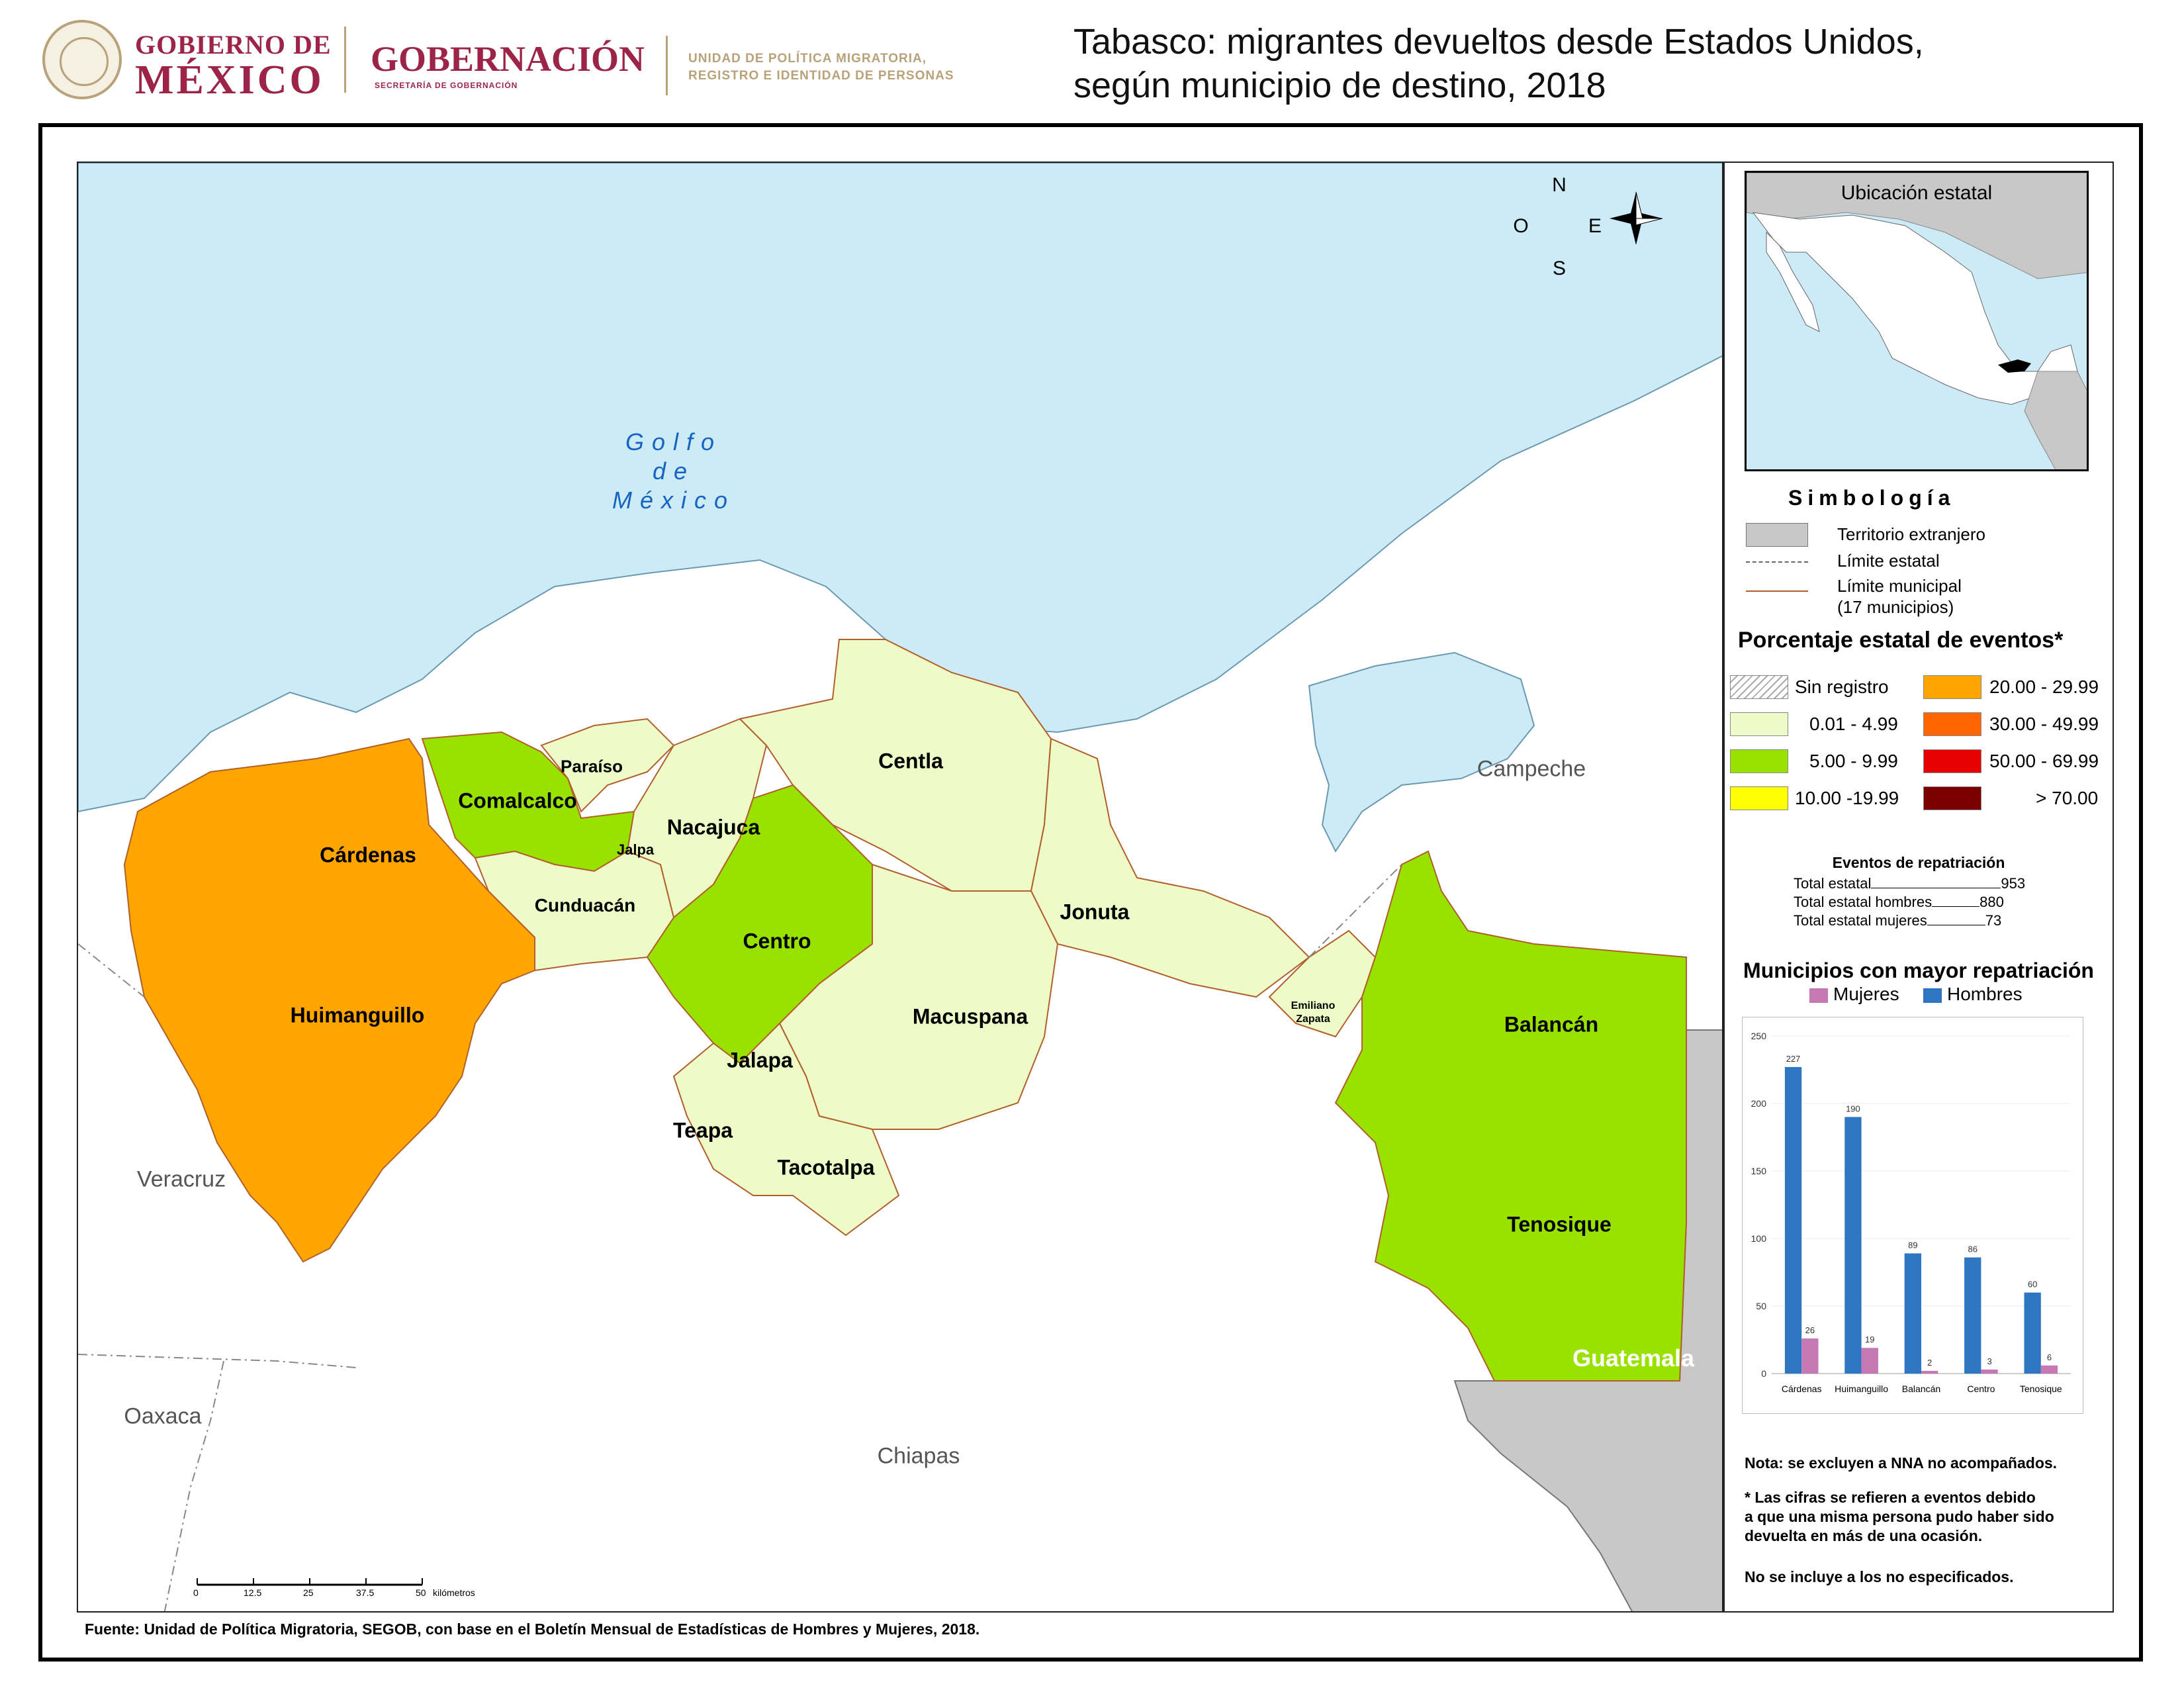 Image resolution: width=2184 pixels, height=1688 pixels. What do you see at coordinates (674, 500) in the screenshot?
I see `gulf-line: México` at bounding box center [674, 500].